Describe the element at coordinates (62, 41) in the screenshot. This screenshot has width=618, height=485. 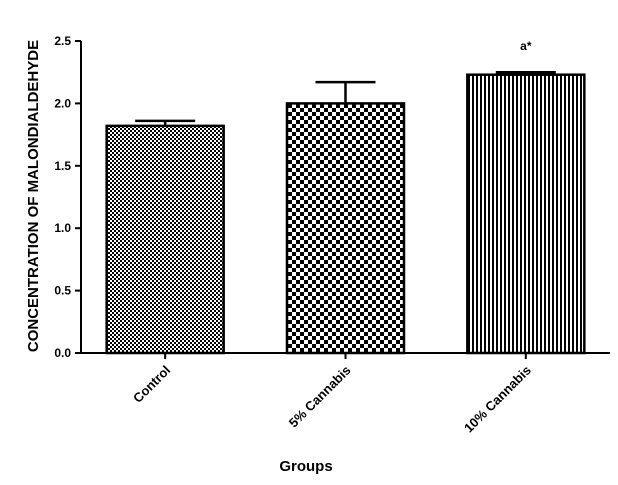
I see `y-tick-label: 2.5` at that location.